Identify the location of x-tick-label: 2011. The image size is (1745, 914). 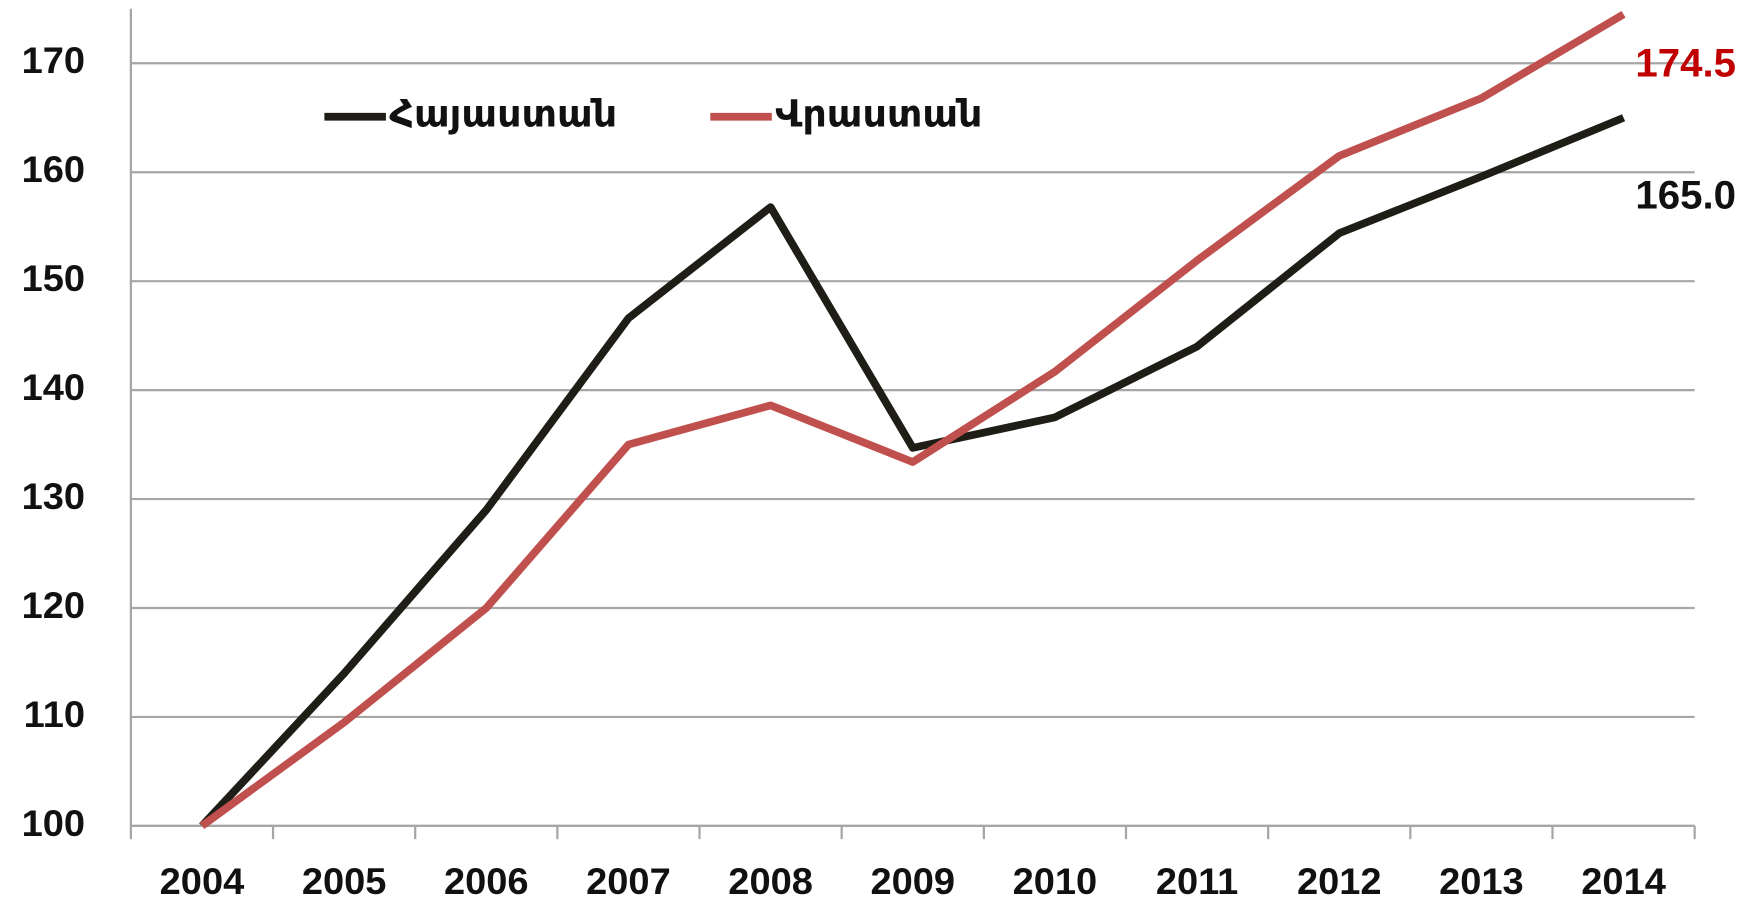
(1197, 881).